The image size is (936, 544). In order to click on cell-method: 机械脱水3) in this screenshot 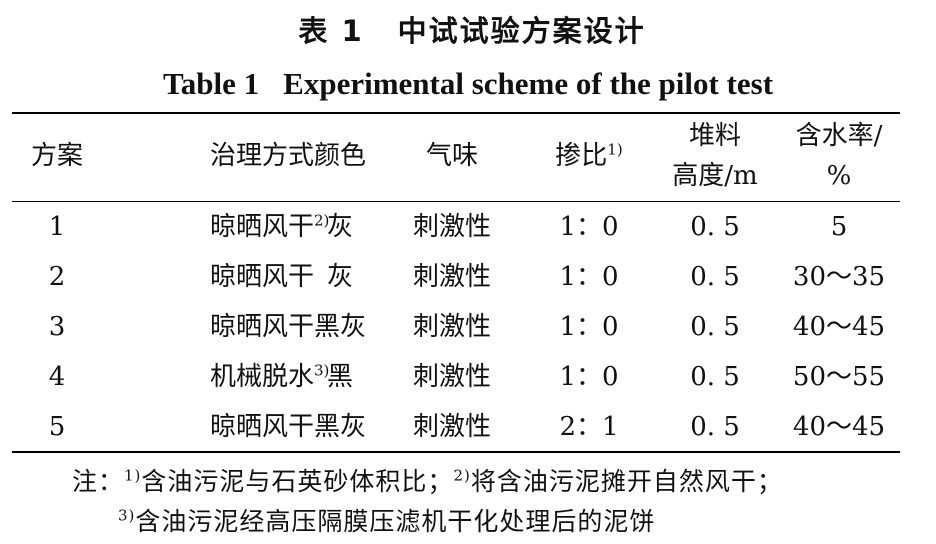, I will do `click(256, 377)`.